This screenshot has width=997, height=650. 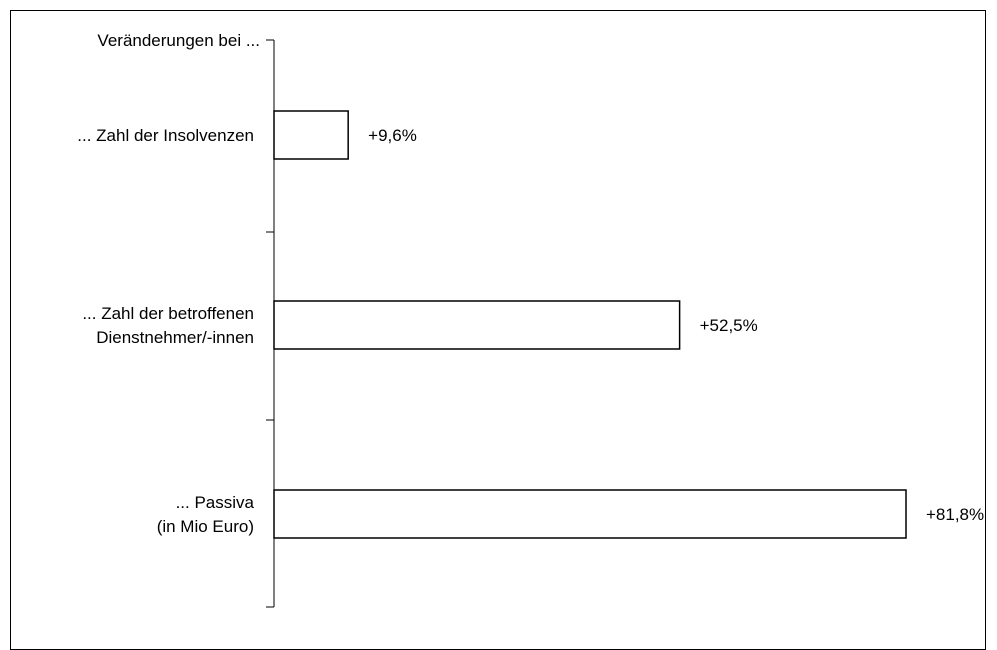 What do you see at coordinates (215, 502) in the screenshot?
I see `category-label-3: ... Passiva` at bounding box center [215, 502].